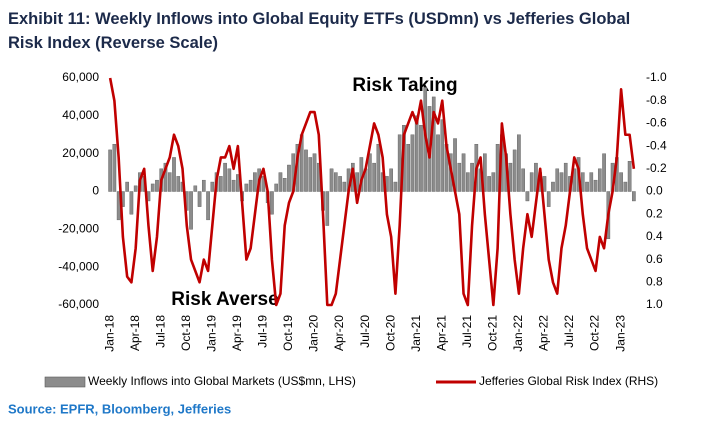  Describe the element at coordinates (263, 331) in the screenshot. I see `x-tick-label: Jul-19` at that location.